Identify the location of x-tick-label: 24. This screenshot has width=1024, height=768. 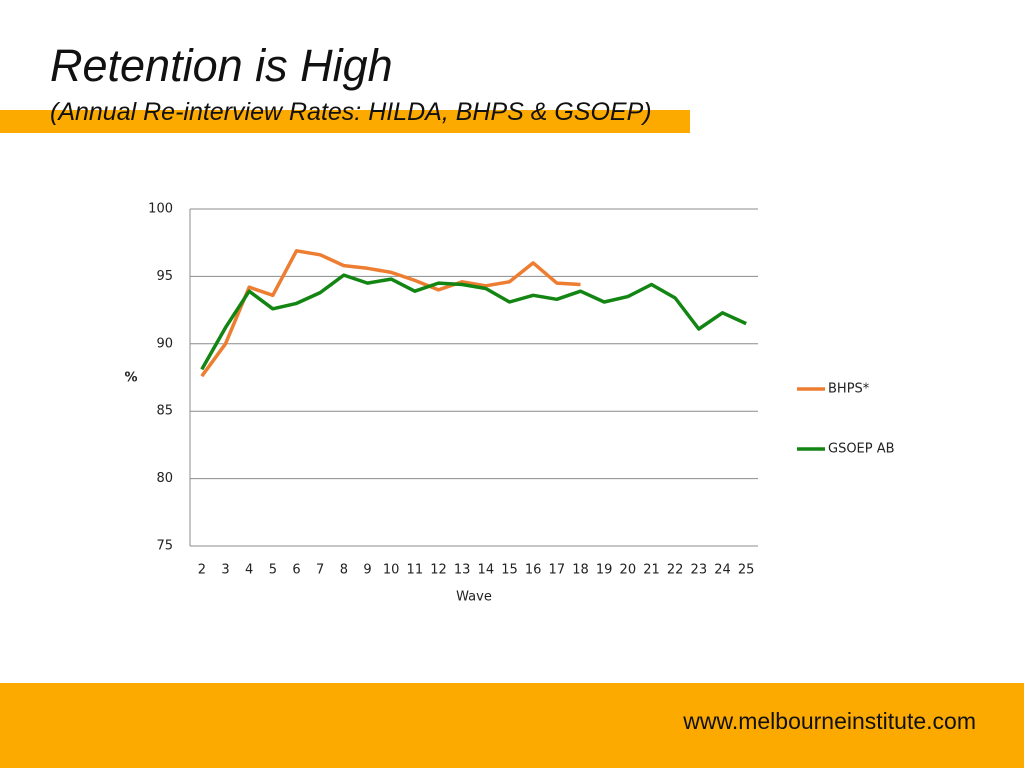
(722, 570).